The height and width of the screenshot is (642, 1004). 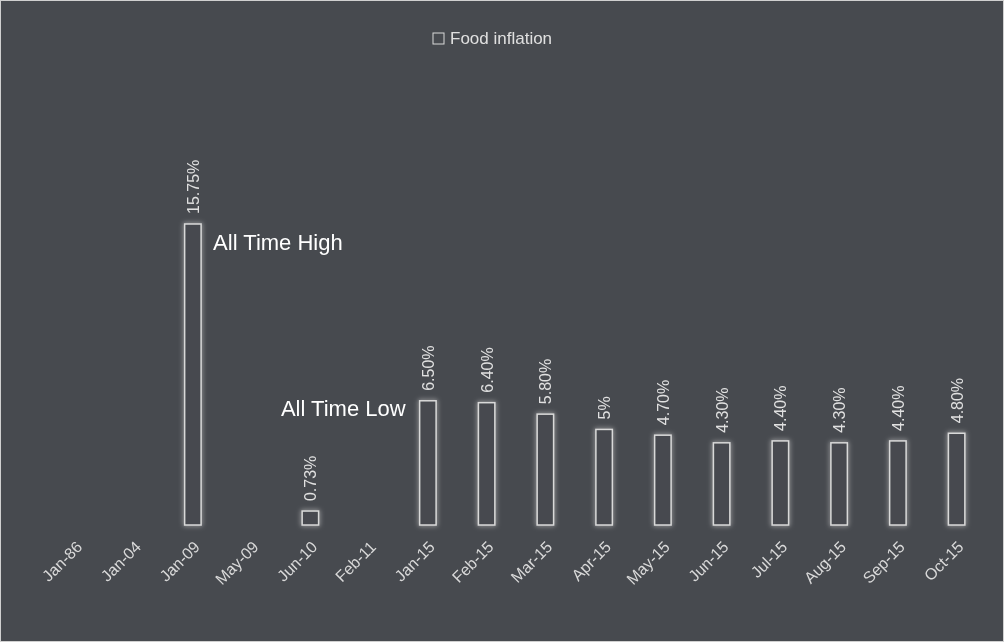 What do you see at coordinates (663, 402) in the screenshot?
I see `data-label: 4.70%` at bounding box center [663, 402].